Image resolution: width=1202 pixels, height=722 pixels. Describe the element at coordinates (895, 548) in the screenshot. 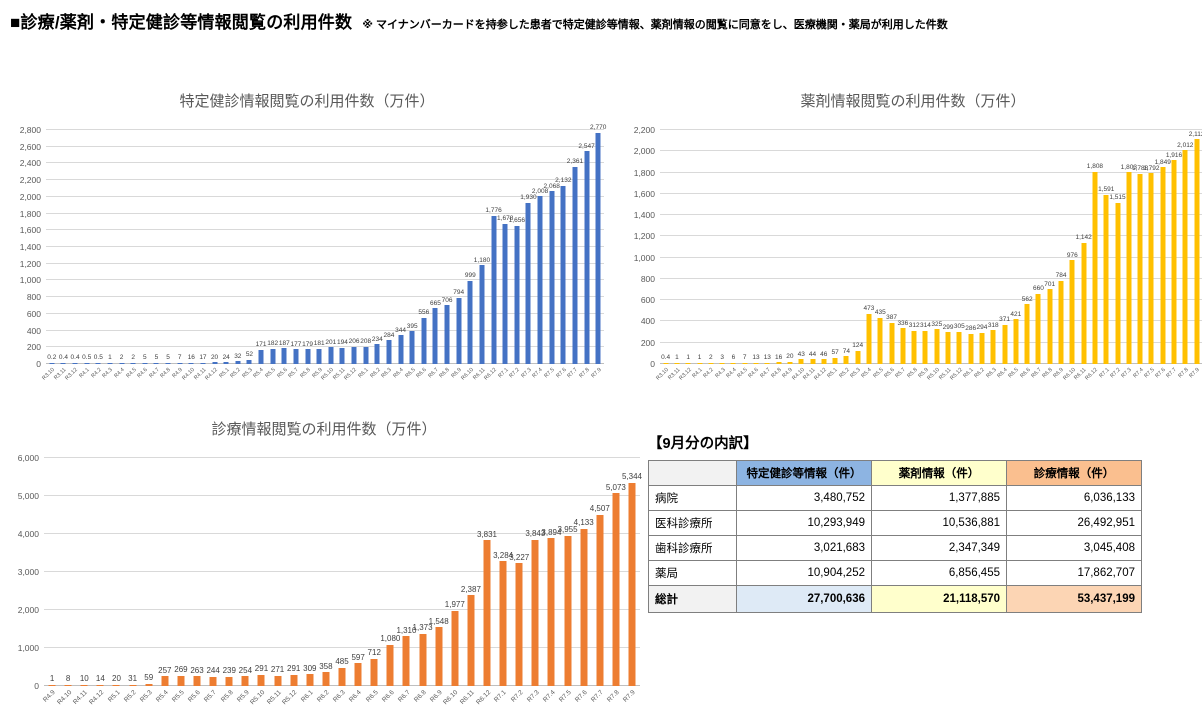

I see `table-row: 歯科診療所 3,021,683 2,347,349 3,045,408` at that location.